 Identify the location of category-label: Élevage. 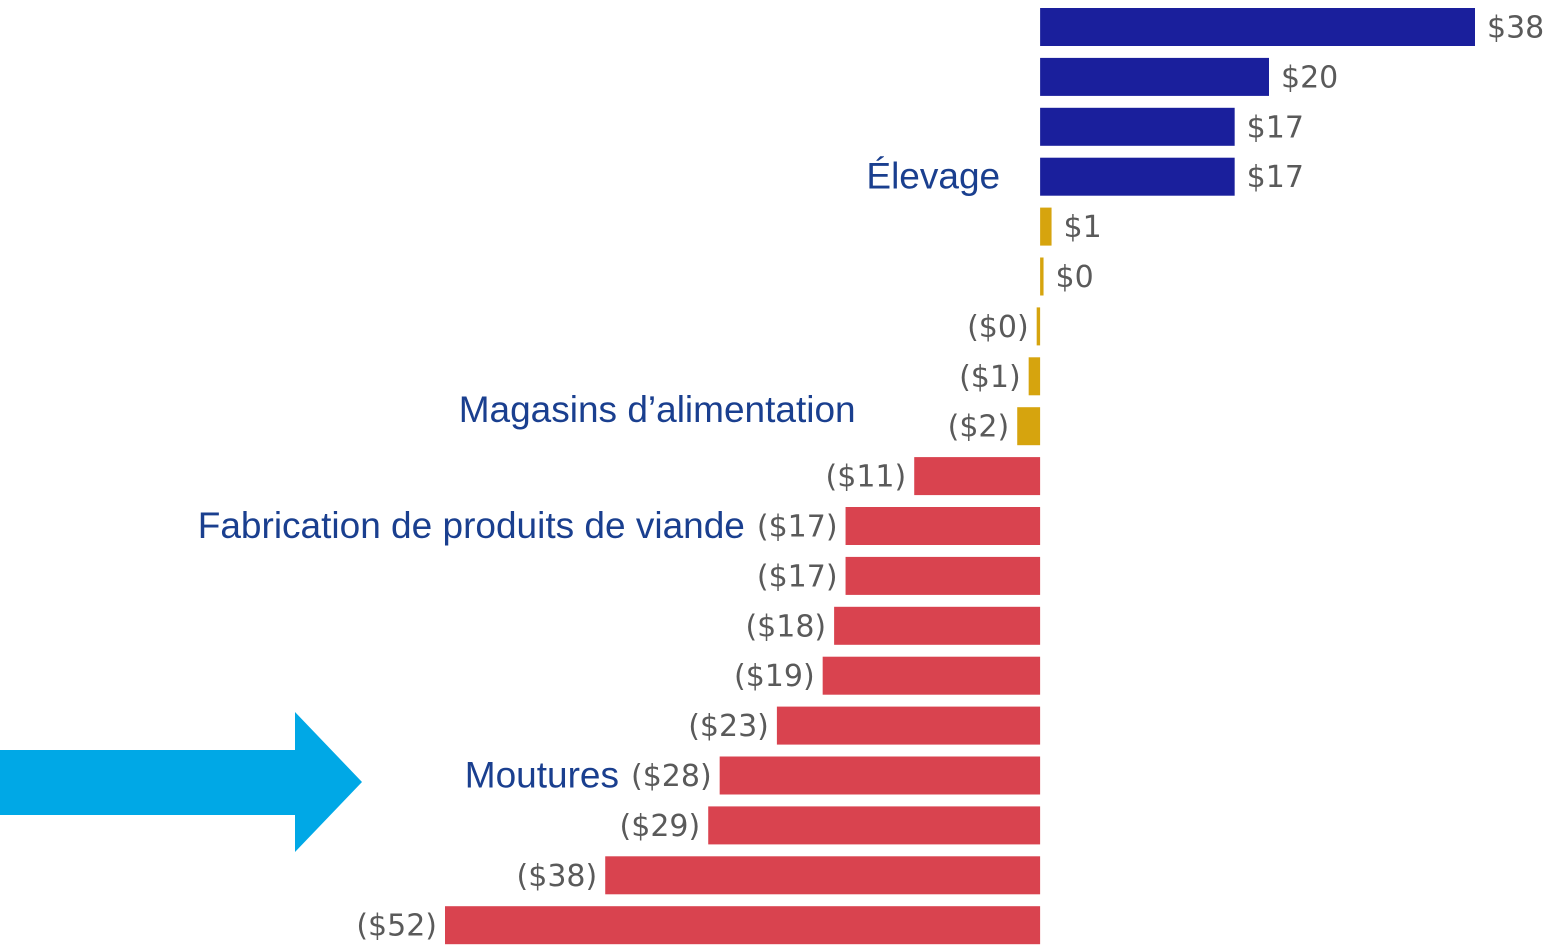
(933, 175).